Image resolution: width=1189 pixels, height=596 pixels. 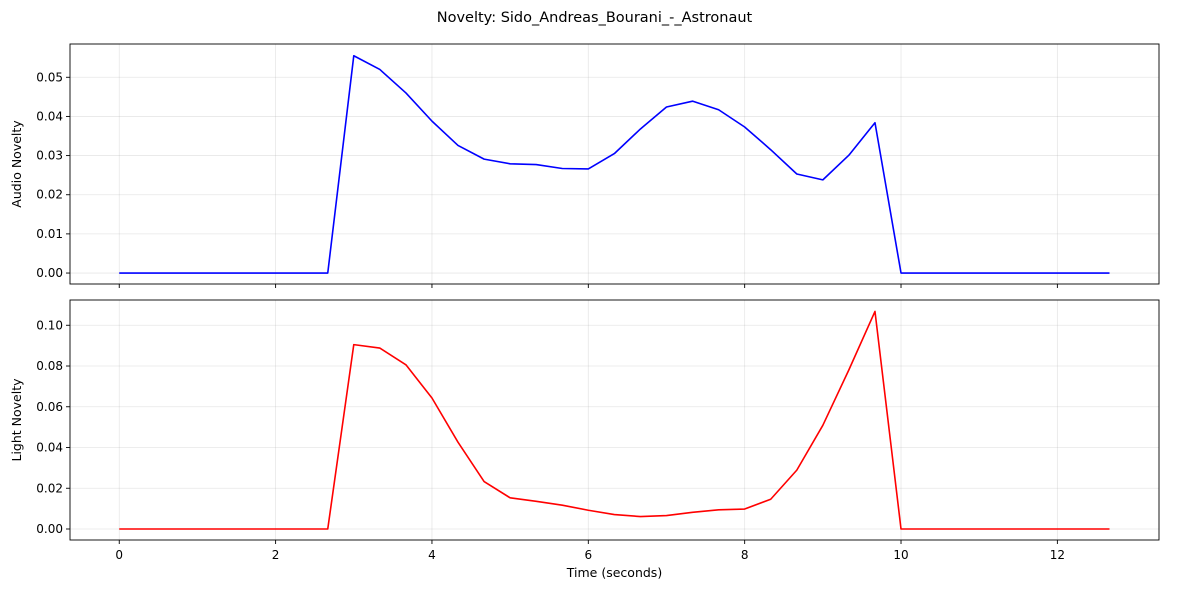 I want to click on y-axis-label: Audio Novelty, so click(x=16, y=164).